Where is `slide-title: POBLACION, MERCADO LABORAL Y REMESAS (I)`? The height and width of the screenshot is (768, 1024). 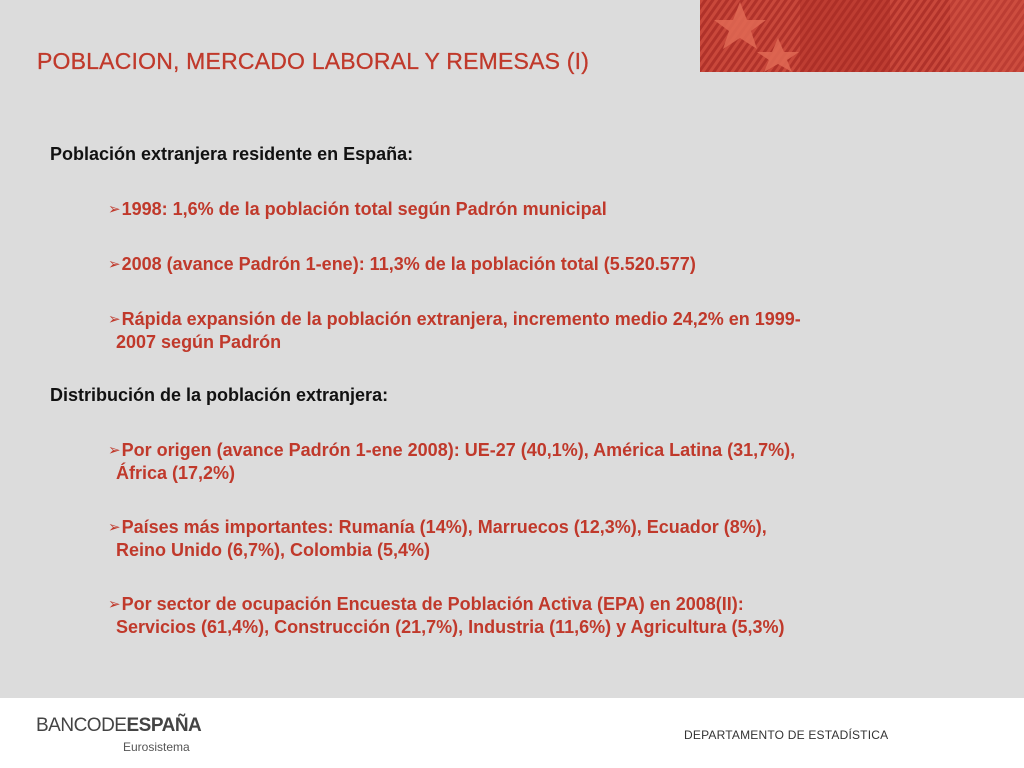
slide-title: POBLACION, MERCADO LABORAL Y REMESAS (I) is located at coordinates (313, 61).